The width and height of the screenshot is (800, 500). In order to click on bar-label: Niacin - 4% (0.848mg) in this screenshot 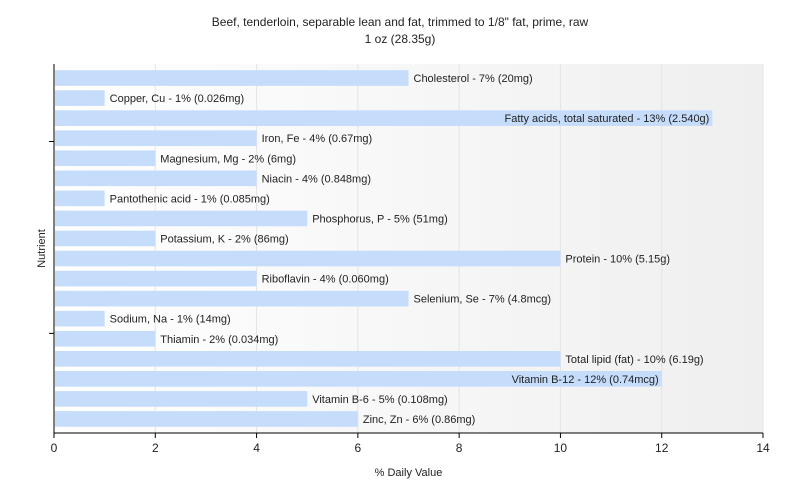, I will do `click(316, 179)`.